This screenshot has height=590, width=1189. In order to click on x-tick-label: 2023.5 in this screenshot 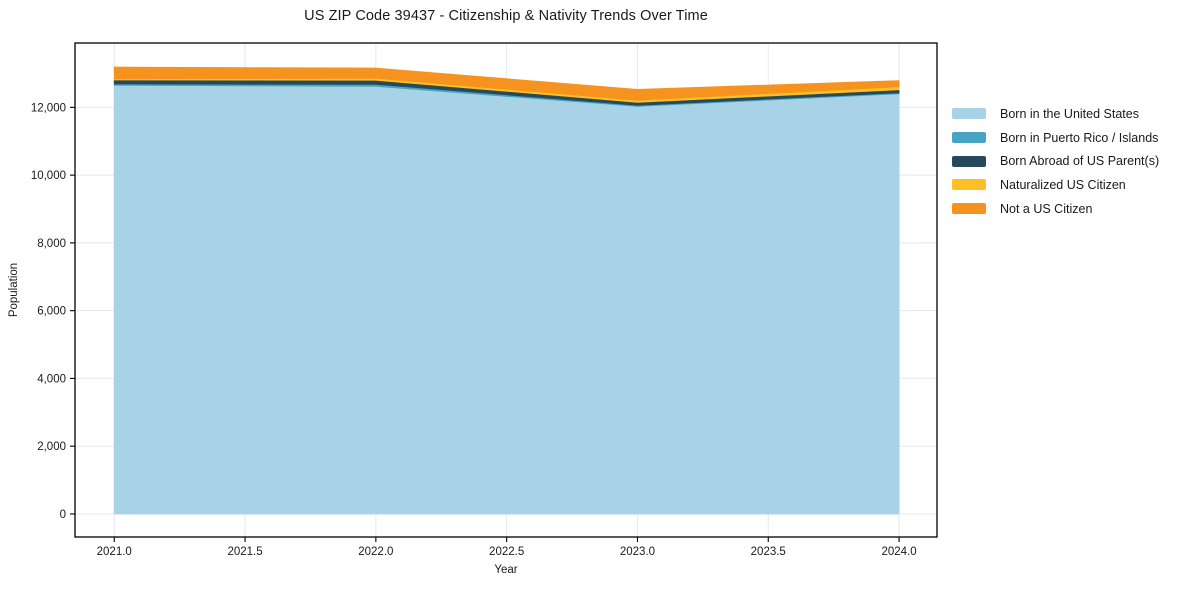, I will do `click(768, 552)`.